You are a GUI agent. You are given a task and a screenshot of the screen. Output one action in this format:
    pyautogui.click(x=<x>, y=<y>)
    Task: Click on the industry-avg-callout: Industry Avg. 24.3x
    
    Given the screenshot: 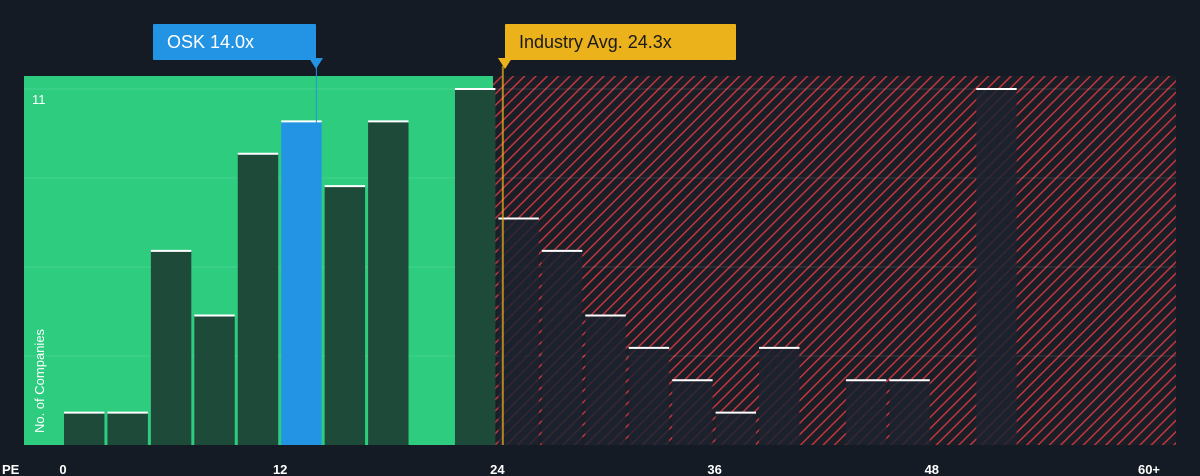 What is the action you would take?
    pyautogui.click(x=620, y=42)
    